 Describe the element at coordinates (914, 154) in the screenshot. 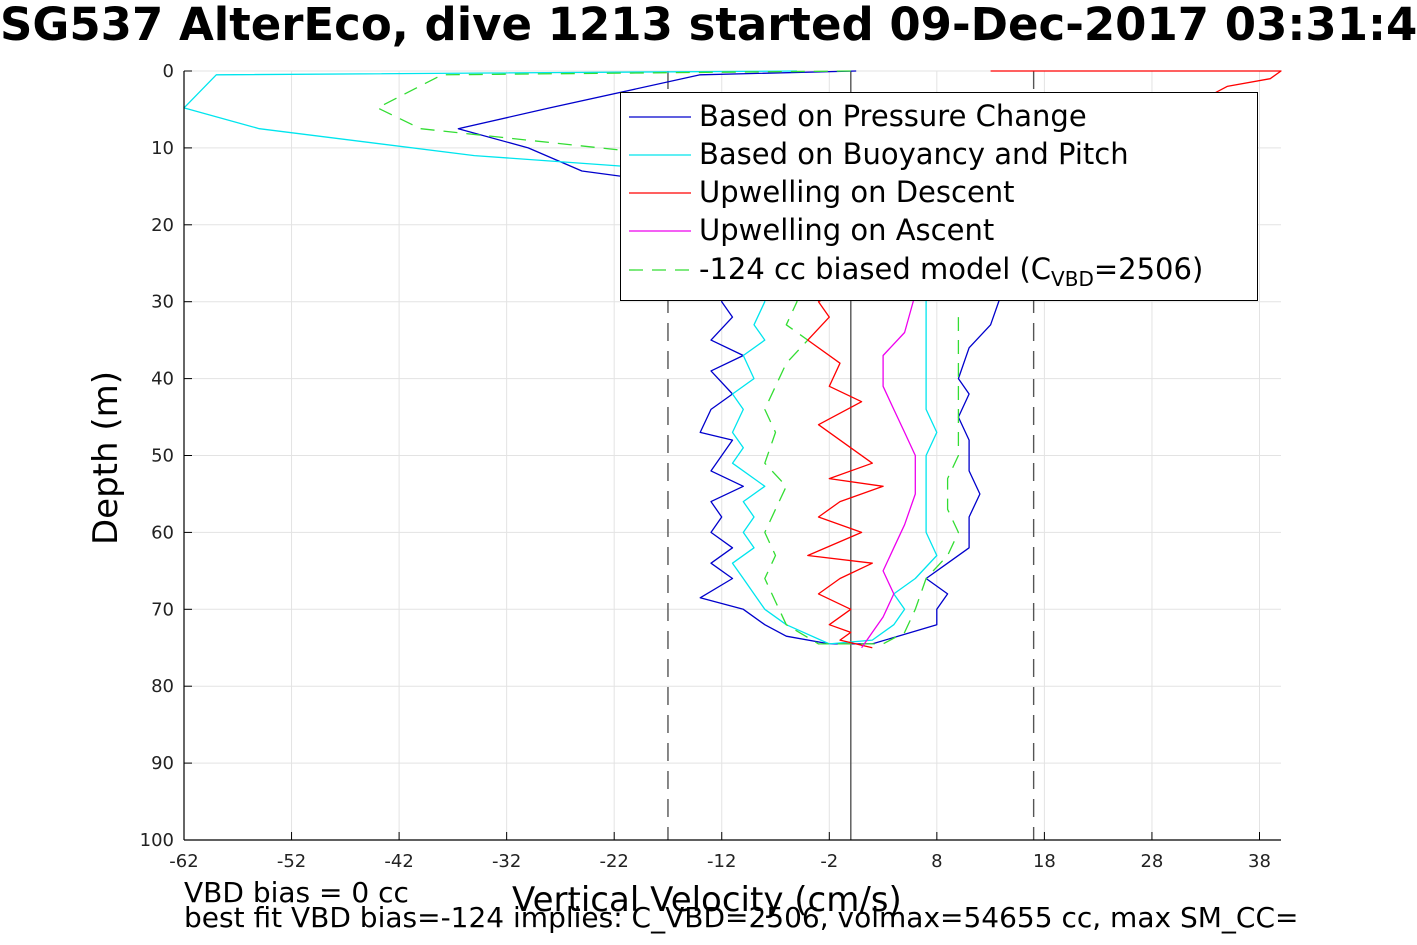

I see `legend-label-buoyancy-pitch: Based on Buoyancy and Pitch` at that location.